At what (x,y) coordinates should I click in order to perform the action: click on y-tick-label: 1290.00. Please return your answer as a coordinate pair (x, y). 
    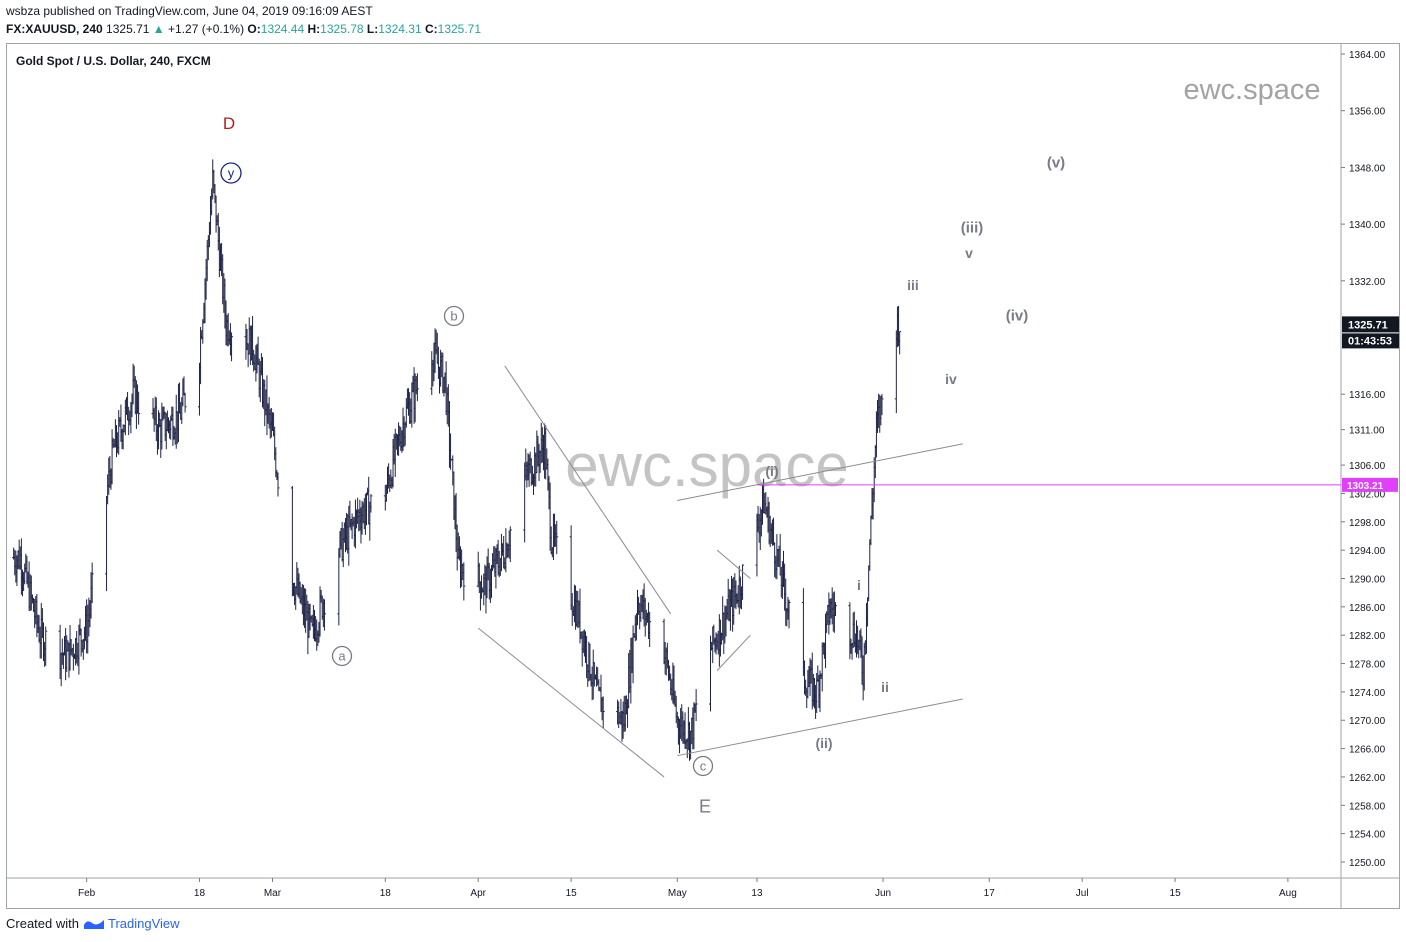
    Looking at the image, I should click on (1367, 579).